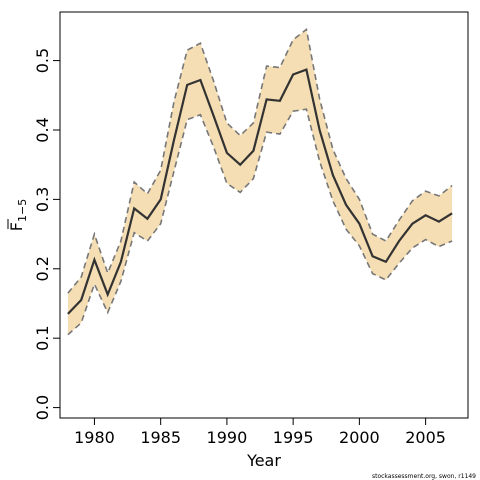 The image size is (480, 480). What do you see at coordinates (42, 129) in the screenshot?
I see `y-tick-label: 0.4` at bounding box center [42, 129].